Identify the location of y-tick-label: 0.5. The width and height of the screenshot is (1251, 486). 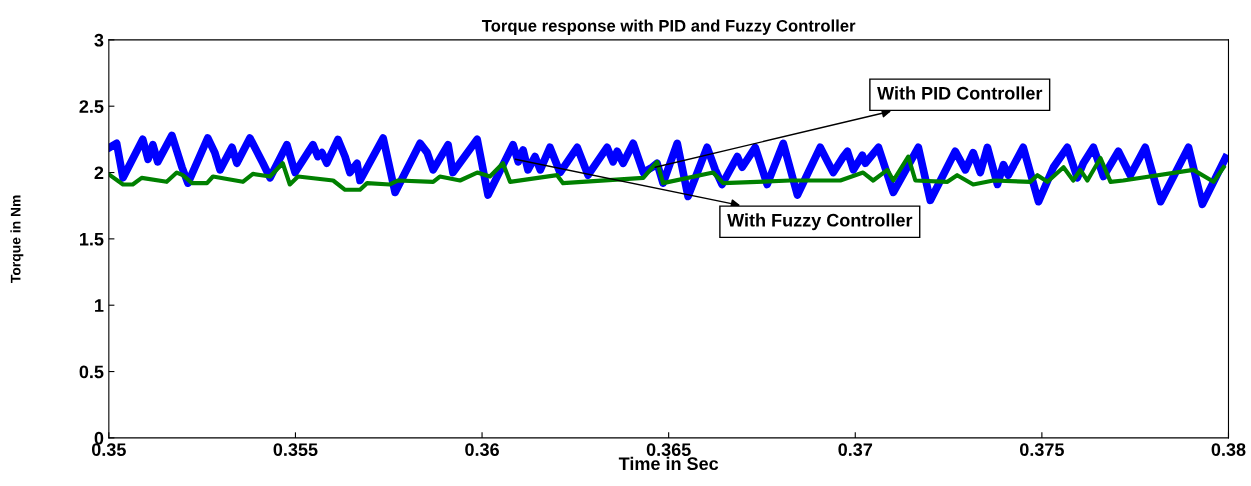
(91, 372).